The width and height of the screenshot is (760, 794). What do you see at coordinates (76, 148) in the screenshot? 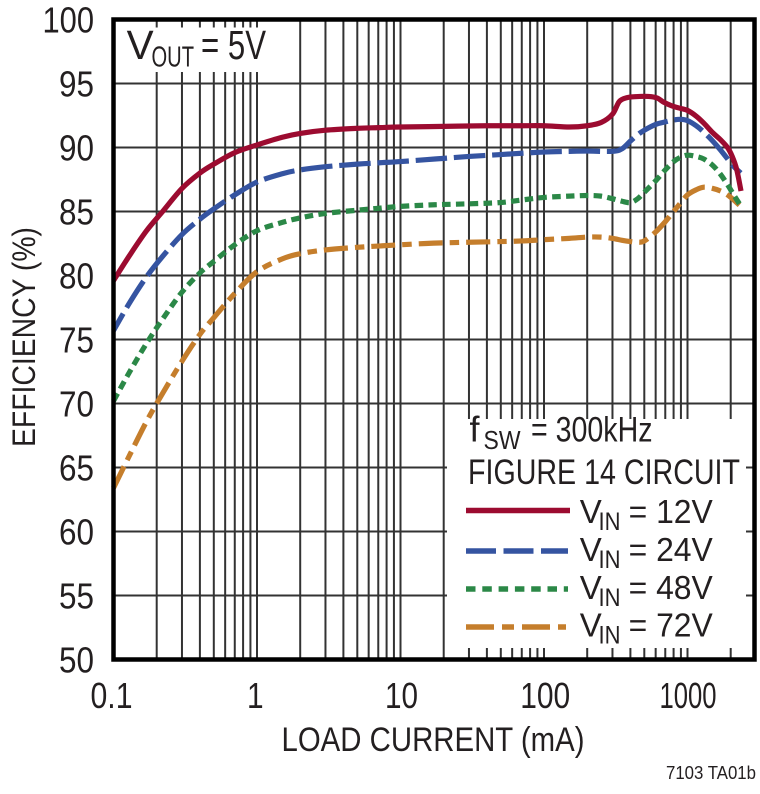
I see `svg-text: 90` at bounding box center [76, 148].